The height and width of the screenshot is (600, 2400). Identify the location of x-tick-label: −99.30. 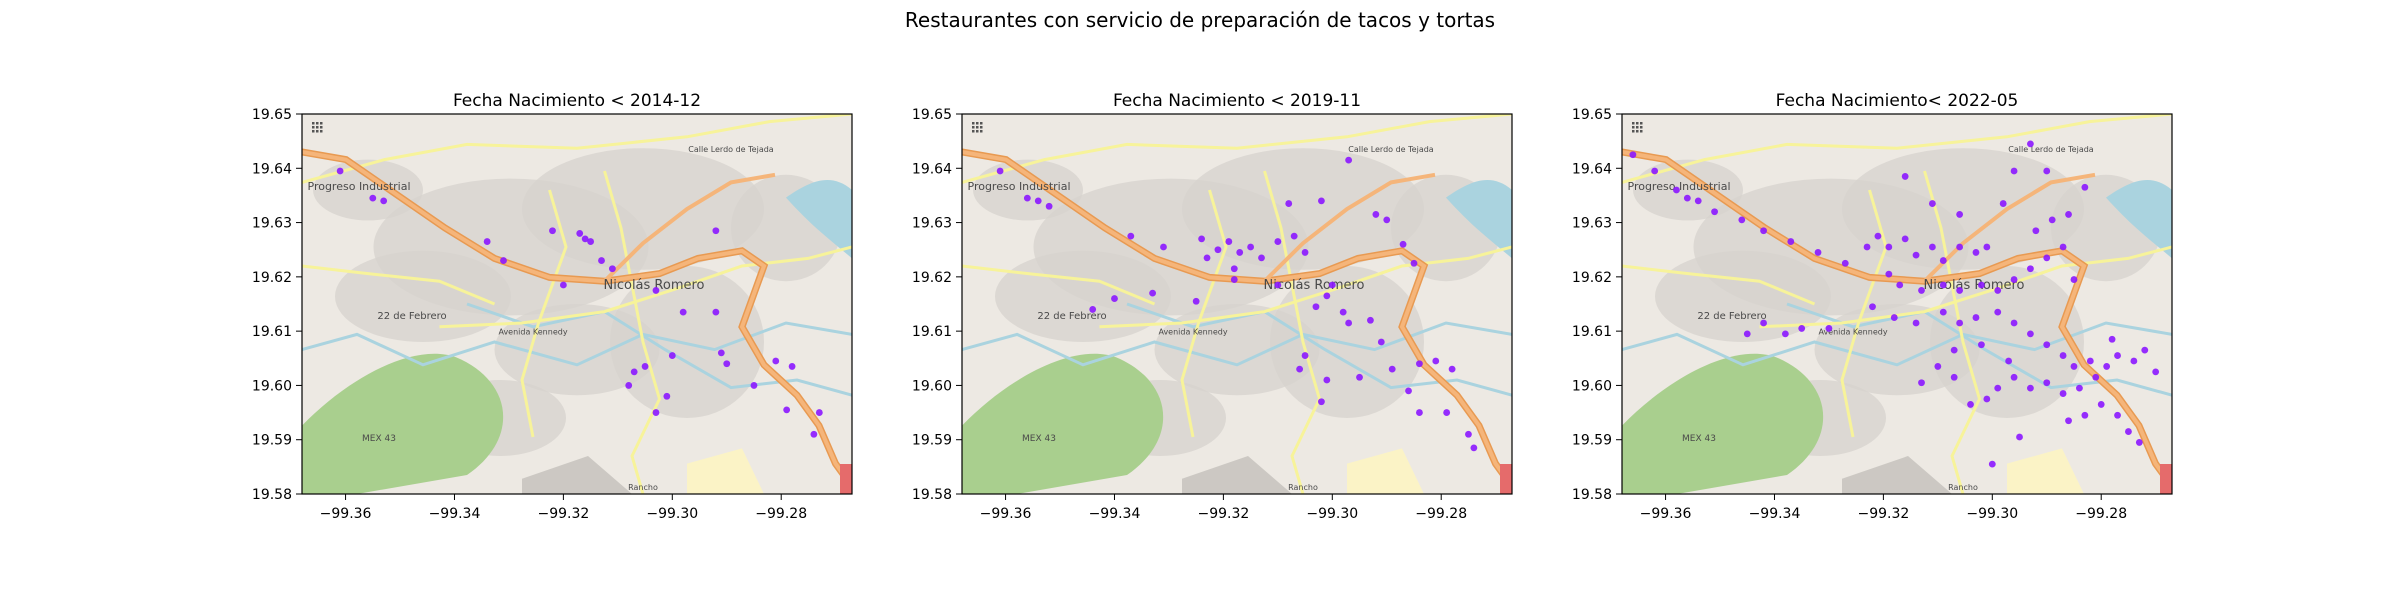
(1992, 514).